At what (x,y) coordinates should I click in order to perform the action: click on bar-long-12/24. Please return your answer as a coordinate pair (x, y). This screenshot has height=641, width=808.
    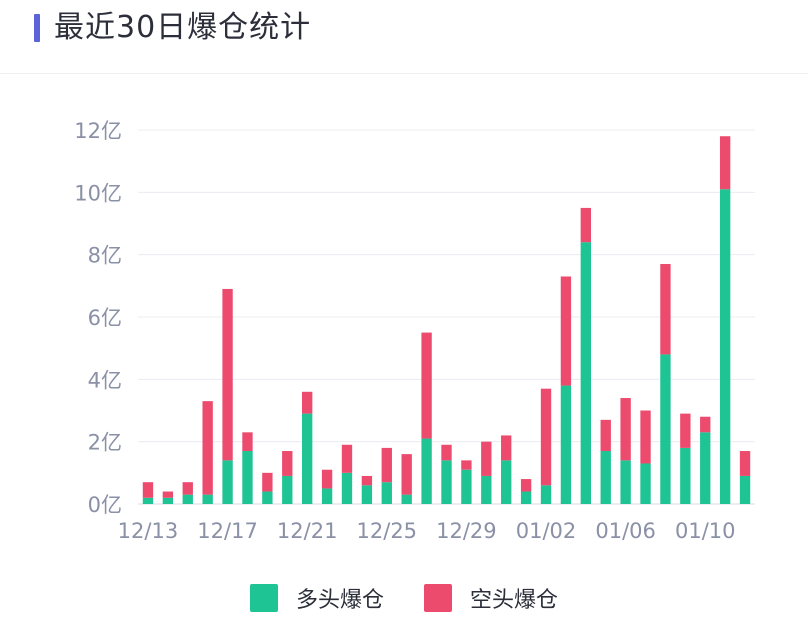
    Looking at the image, I should click on (367, 494).